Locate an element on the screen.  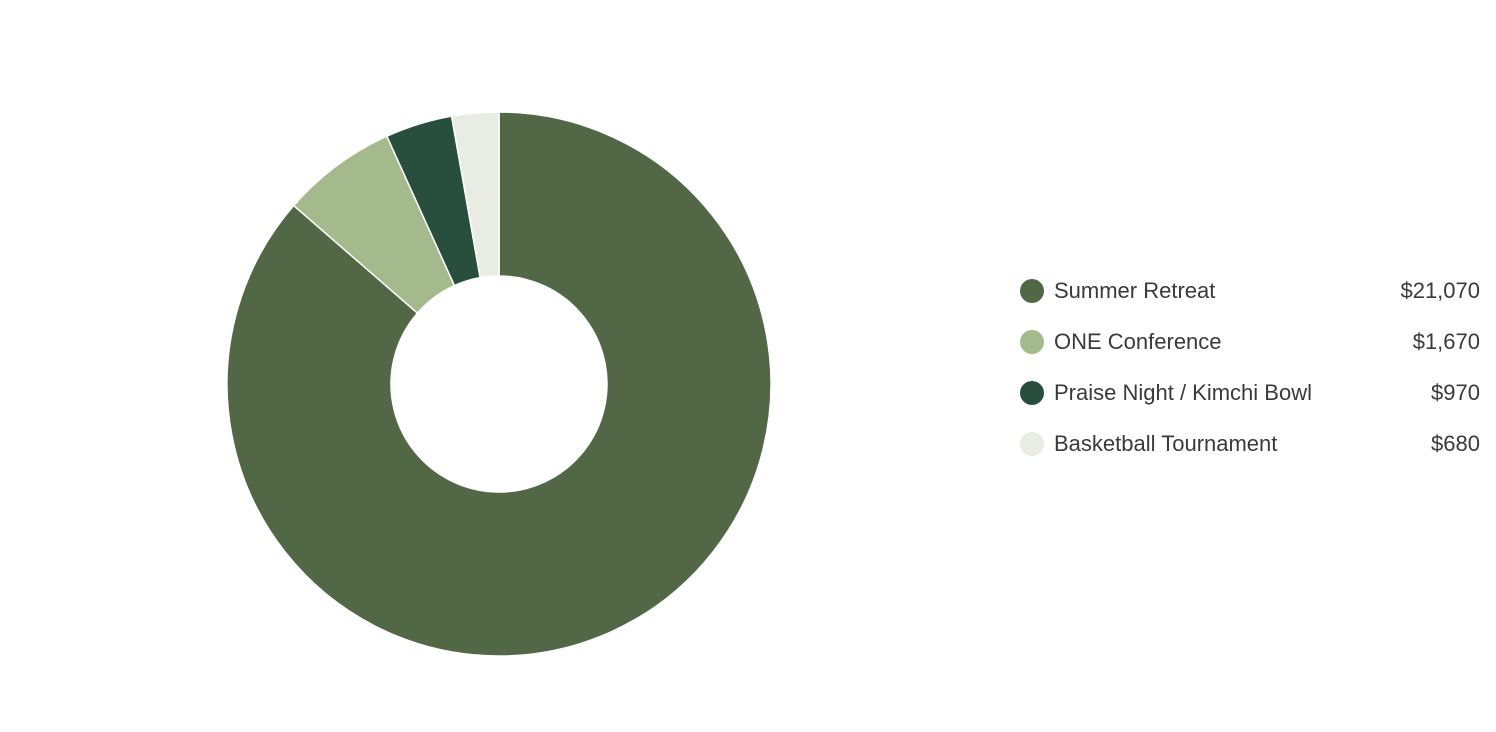
legend-item: Praise Night / Kimchi Bowl $970 is located at coordinates (1250, 393).